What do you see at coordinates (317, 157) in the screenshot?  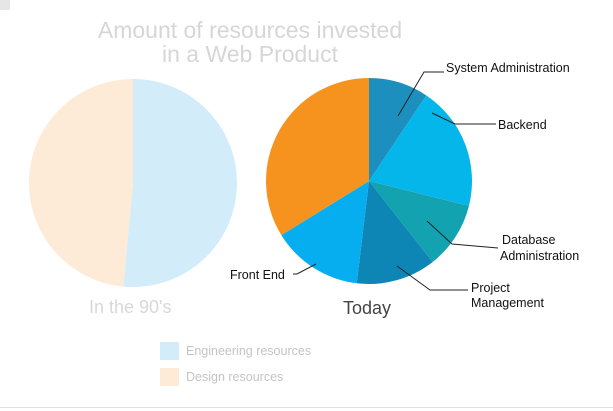 I see `pie-today-slice-design` at bounding box center [317, 157].